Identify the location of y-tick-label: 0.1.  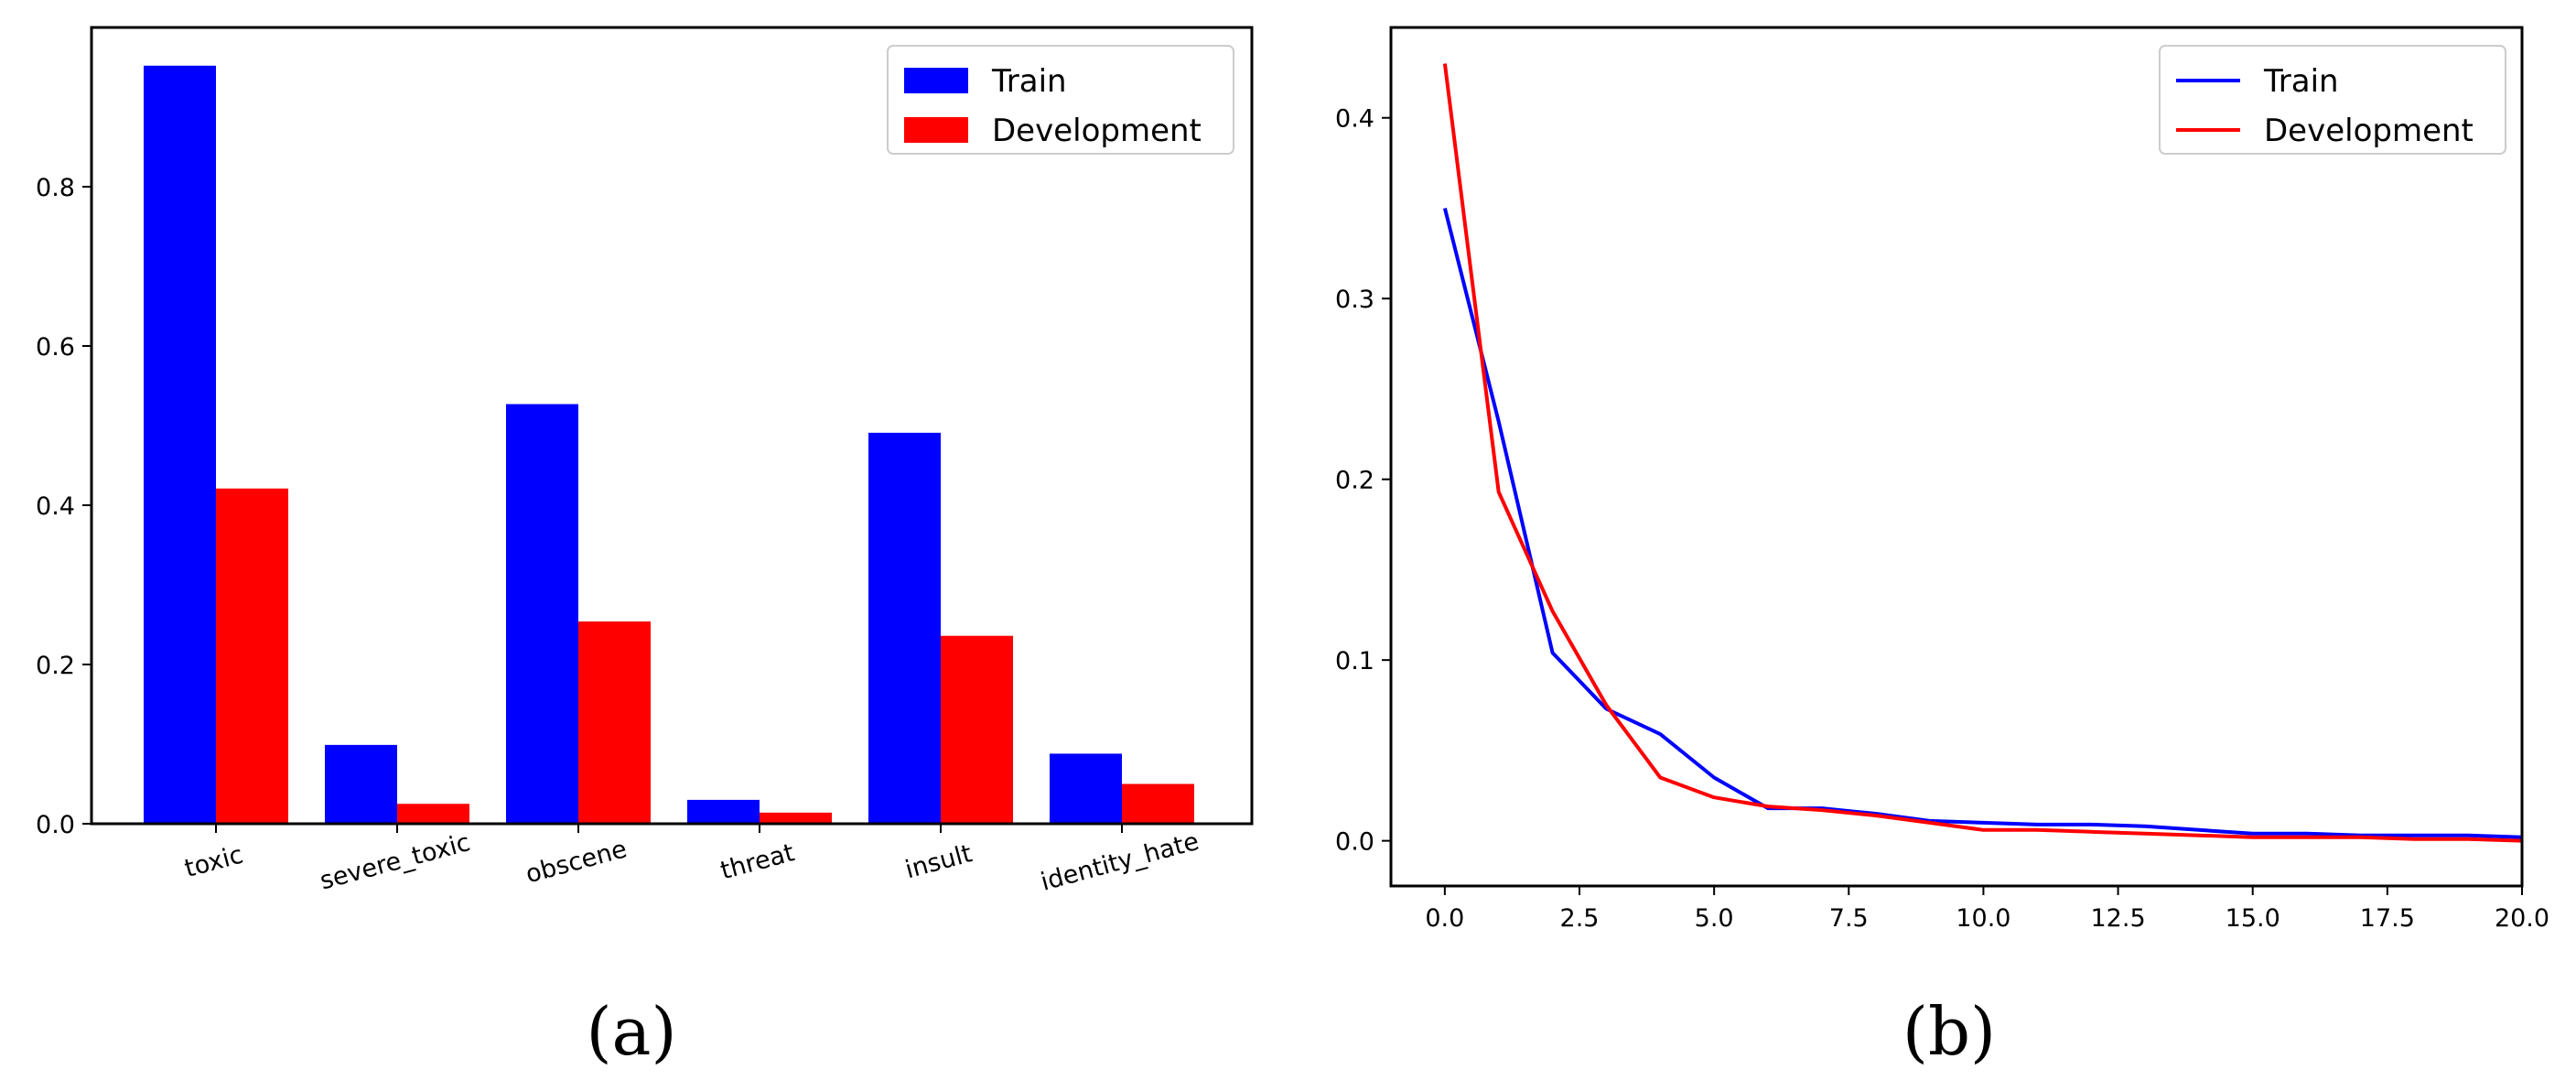
(1354, 661).